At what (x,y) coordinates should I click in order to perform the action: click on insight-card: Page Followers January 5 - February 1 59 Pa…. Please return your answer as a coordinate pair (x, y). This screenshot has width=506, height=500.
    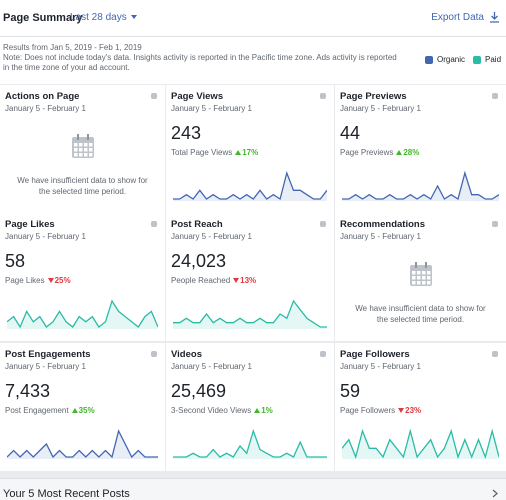
    Looking at the image, I should click on (420, 407).